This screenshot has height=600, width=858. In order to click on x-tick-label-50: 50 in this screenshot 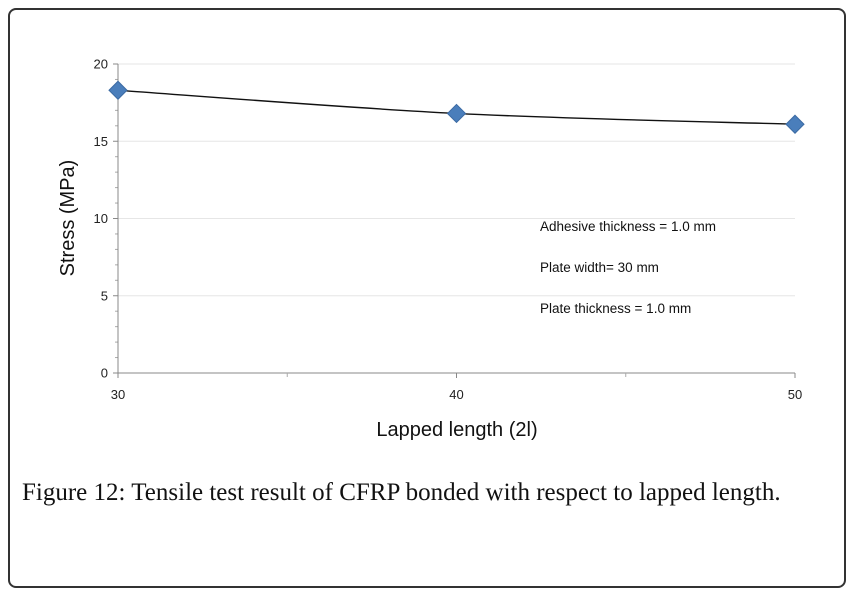, I will do `click(795, 394)`.